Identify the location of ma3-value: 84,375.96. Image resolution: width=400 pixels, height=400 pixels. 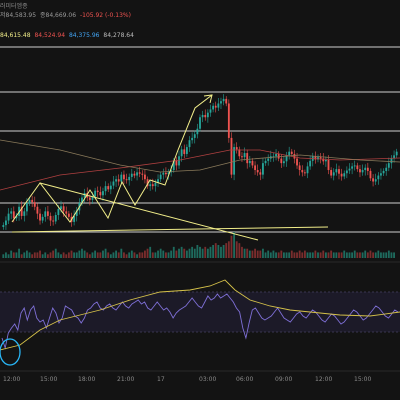
(84, 35).